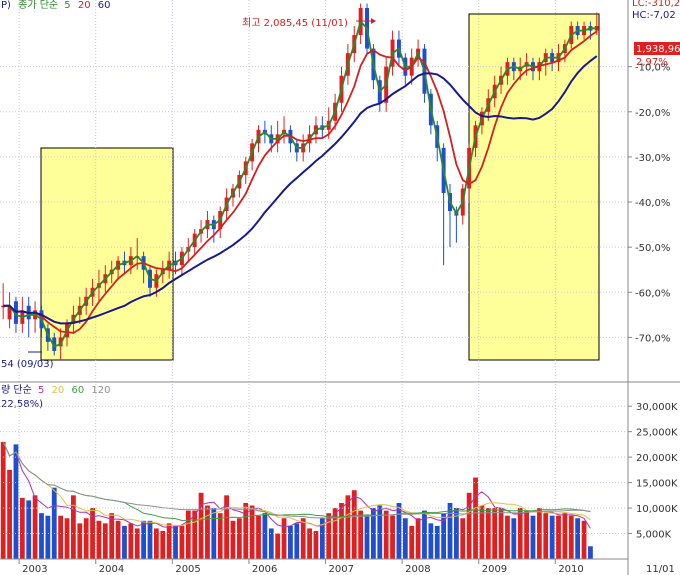 The image size is (680, 575). What do you see at coordinates (652, 62) in the screenshot?
I see `last-change: 2,97%` at bounding box center [652, 62].